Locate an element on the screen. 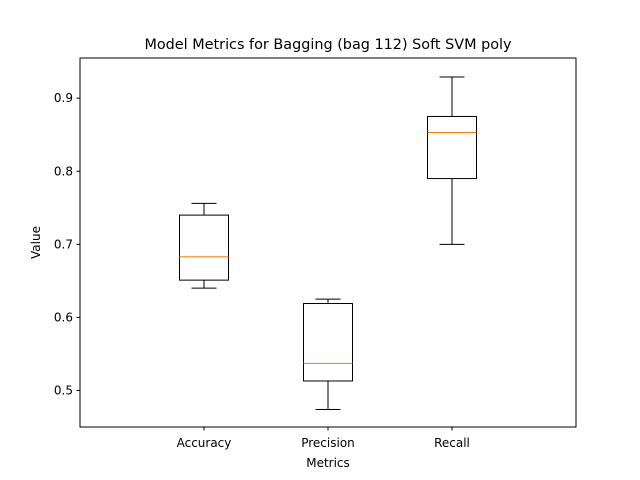 This screenshot has height=480, width=640. y-tick-label: 0.6 is located at coordinates (63, 317).